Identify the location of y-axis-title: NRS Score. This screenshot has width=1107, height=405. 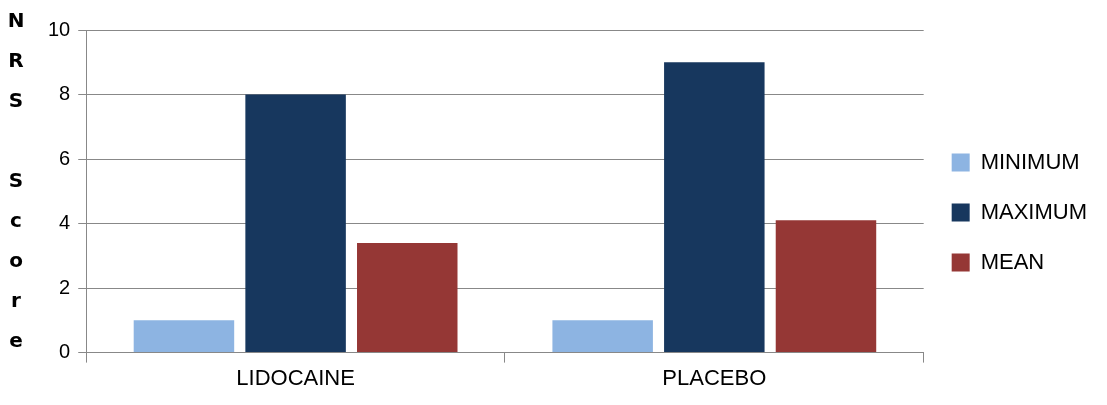
(16, 188).